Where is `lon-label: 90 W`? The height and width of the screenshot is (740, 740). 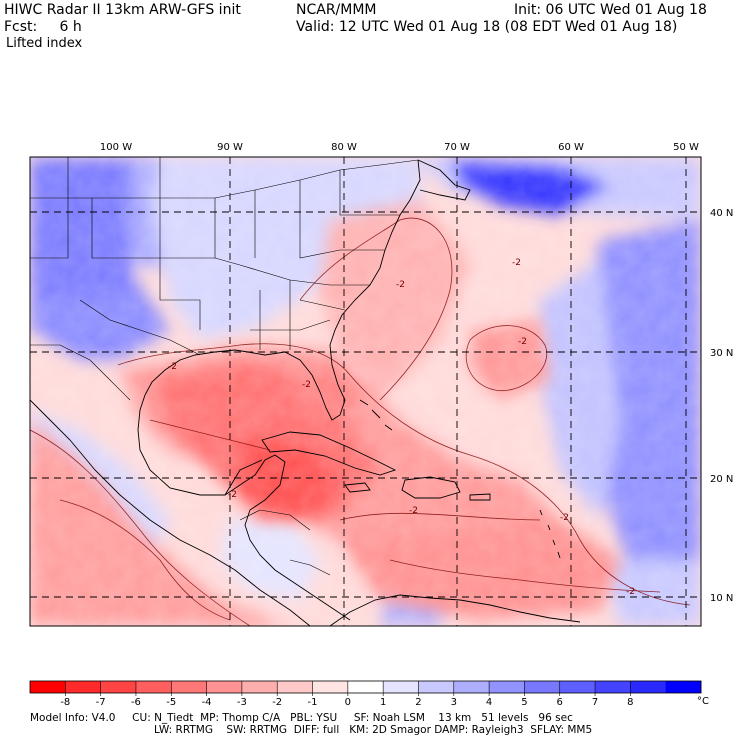
lon-label: 90 W is located at coordinates (230, 147).